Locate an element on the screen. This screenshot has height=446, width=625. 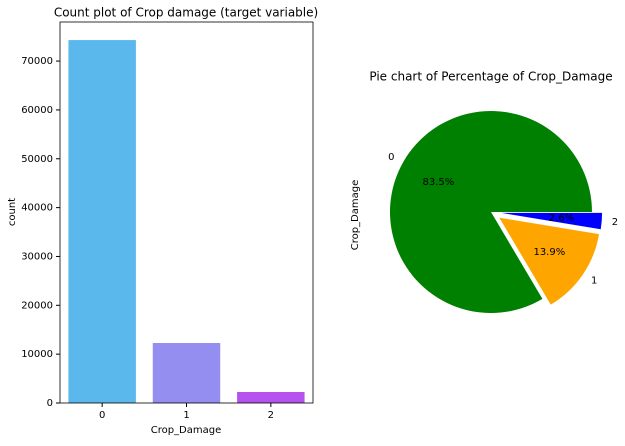
y-tick-label: 20000 is located at coordinates (37, 305).